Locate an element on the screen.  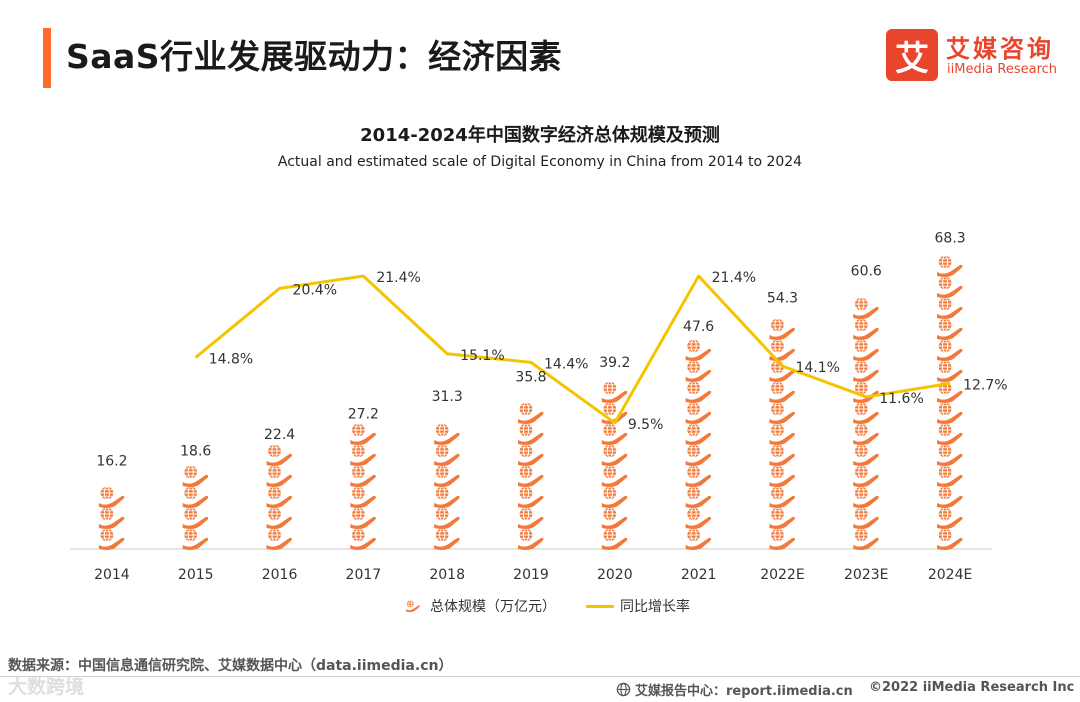
bar-2014 is located at coordinates (111, 518).